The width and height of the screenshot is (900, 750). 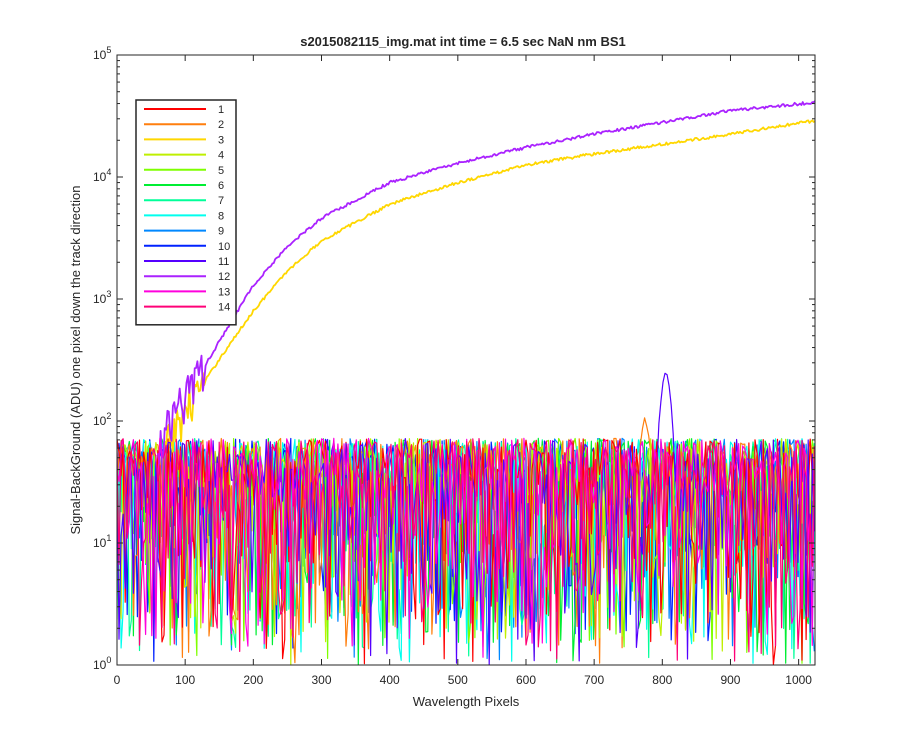 I want to click on legend-label-5: 5, so click(x=221, y=171).